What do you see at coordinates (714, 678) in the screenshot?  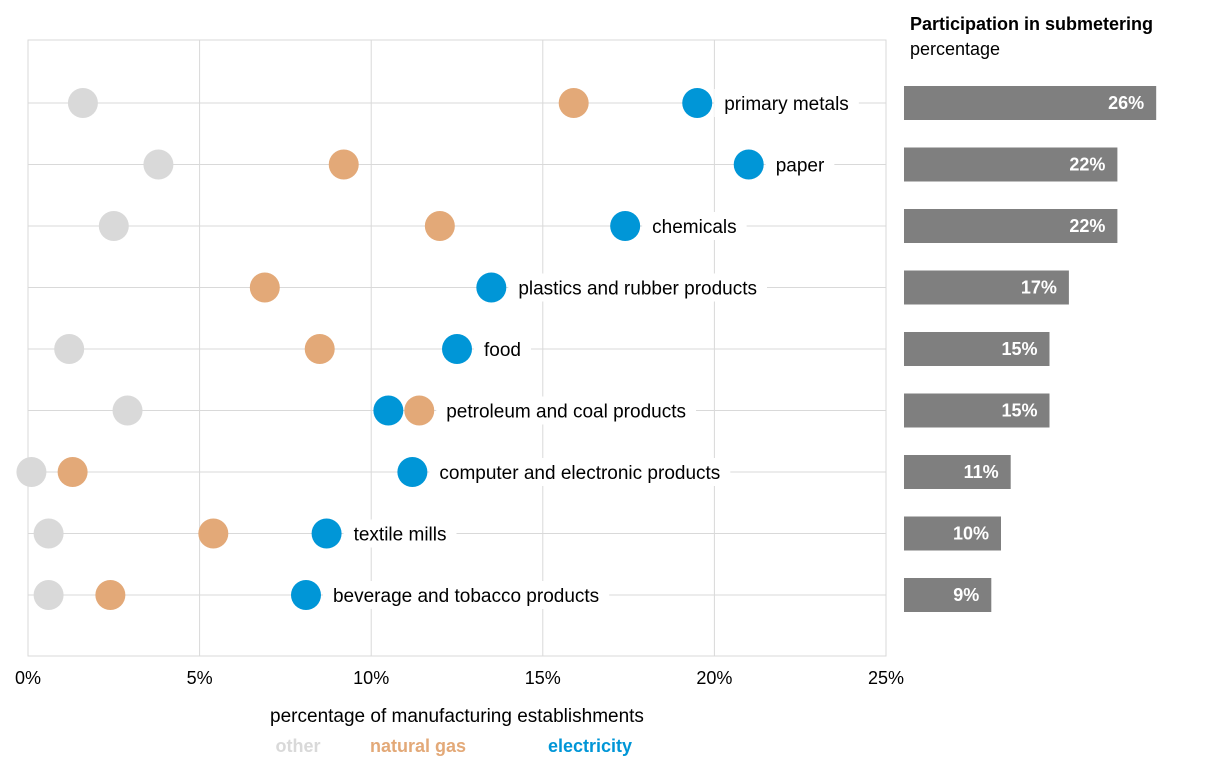 I see `x-tick-label: 20%` at bounding box center [714, 678].